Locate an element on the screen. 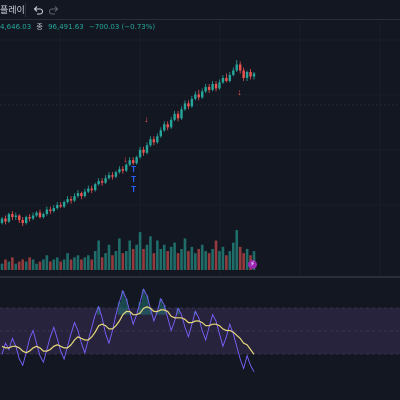 The width and height of the screenshot is (400, 400). oscillator-lines is located at coordinates (128, 330).